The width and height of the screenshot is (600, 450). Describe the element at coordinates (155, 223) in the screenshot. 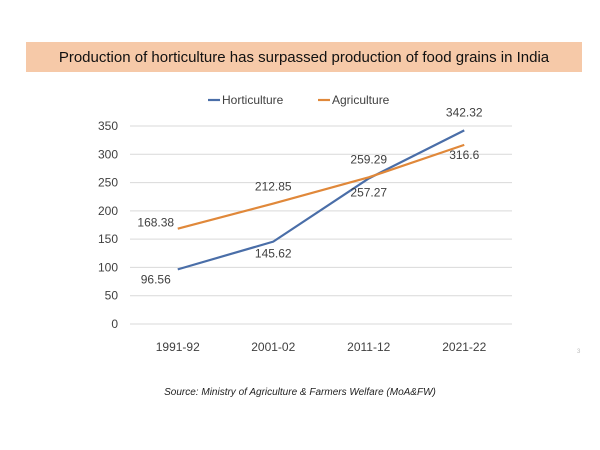

I see `data-label: 168.38` at that location.